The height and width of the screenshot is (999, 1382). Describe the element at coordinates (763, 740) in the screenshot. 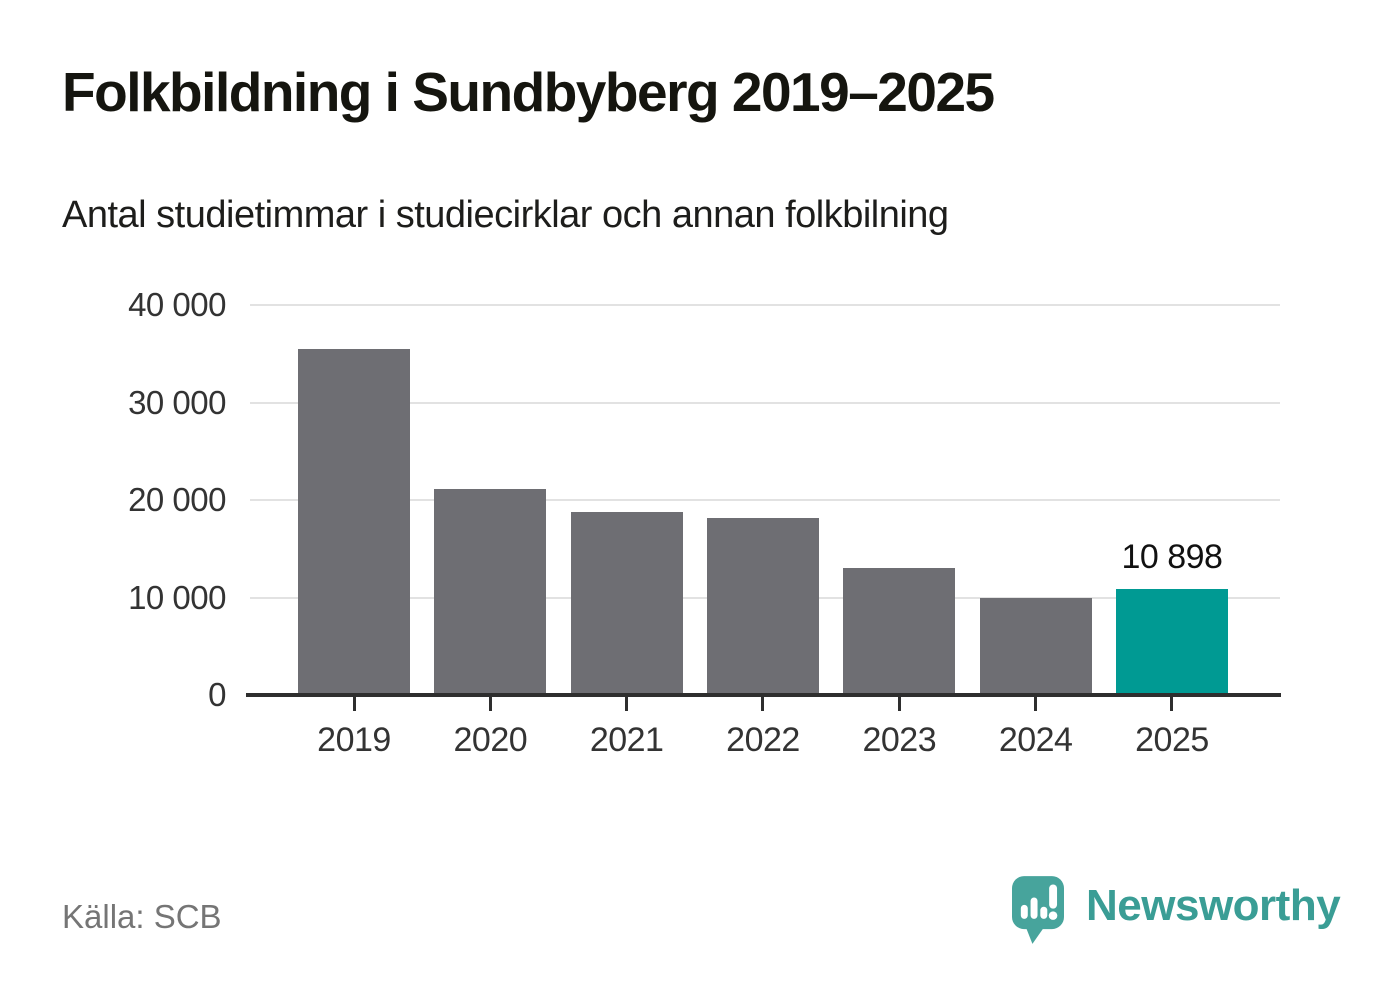

I see `x-axis-label-2022: 2022` at that location.